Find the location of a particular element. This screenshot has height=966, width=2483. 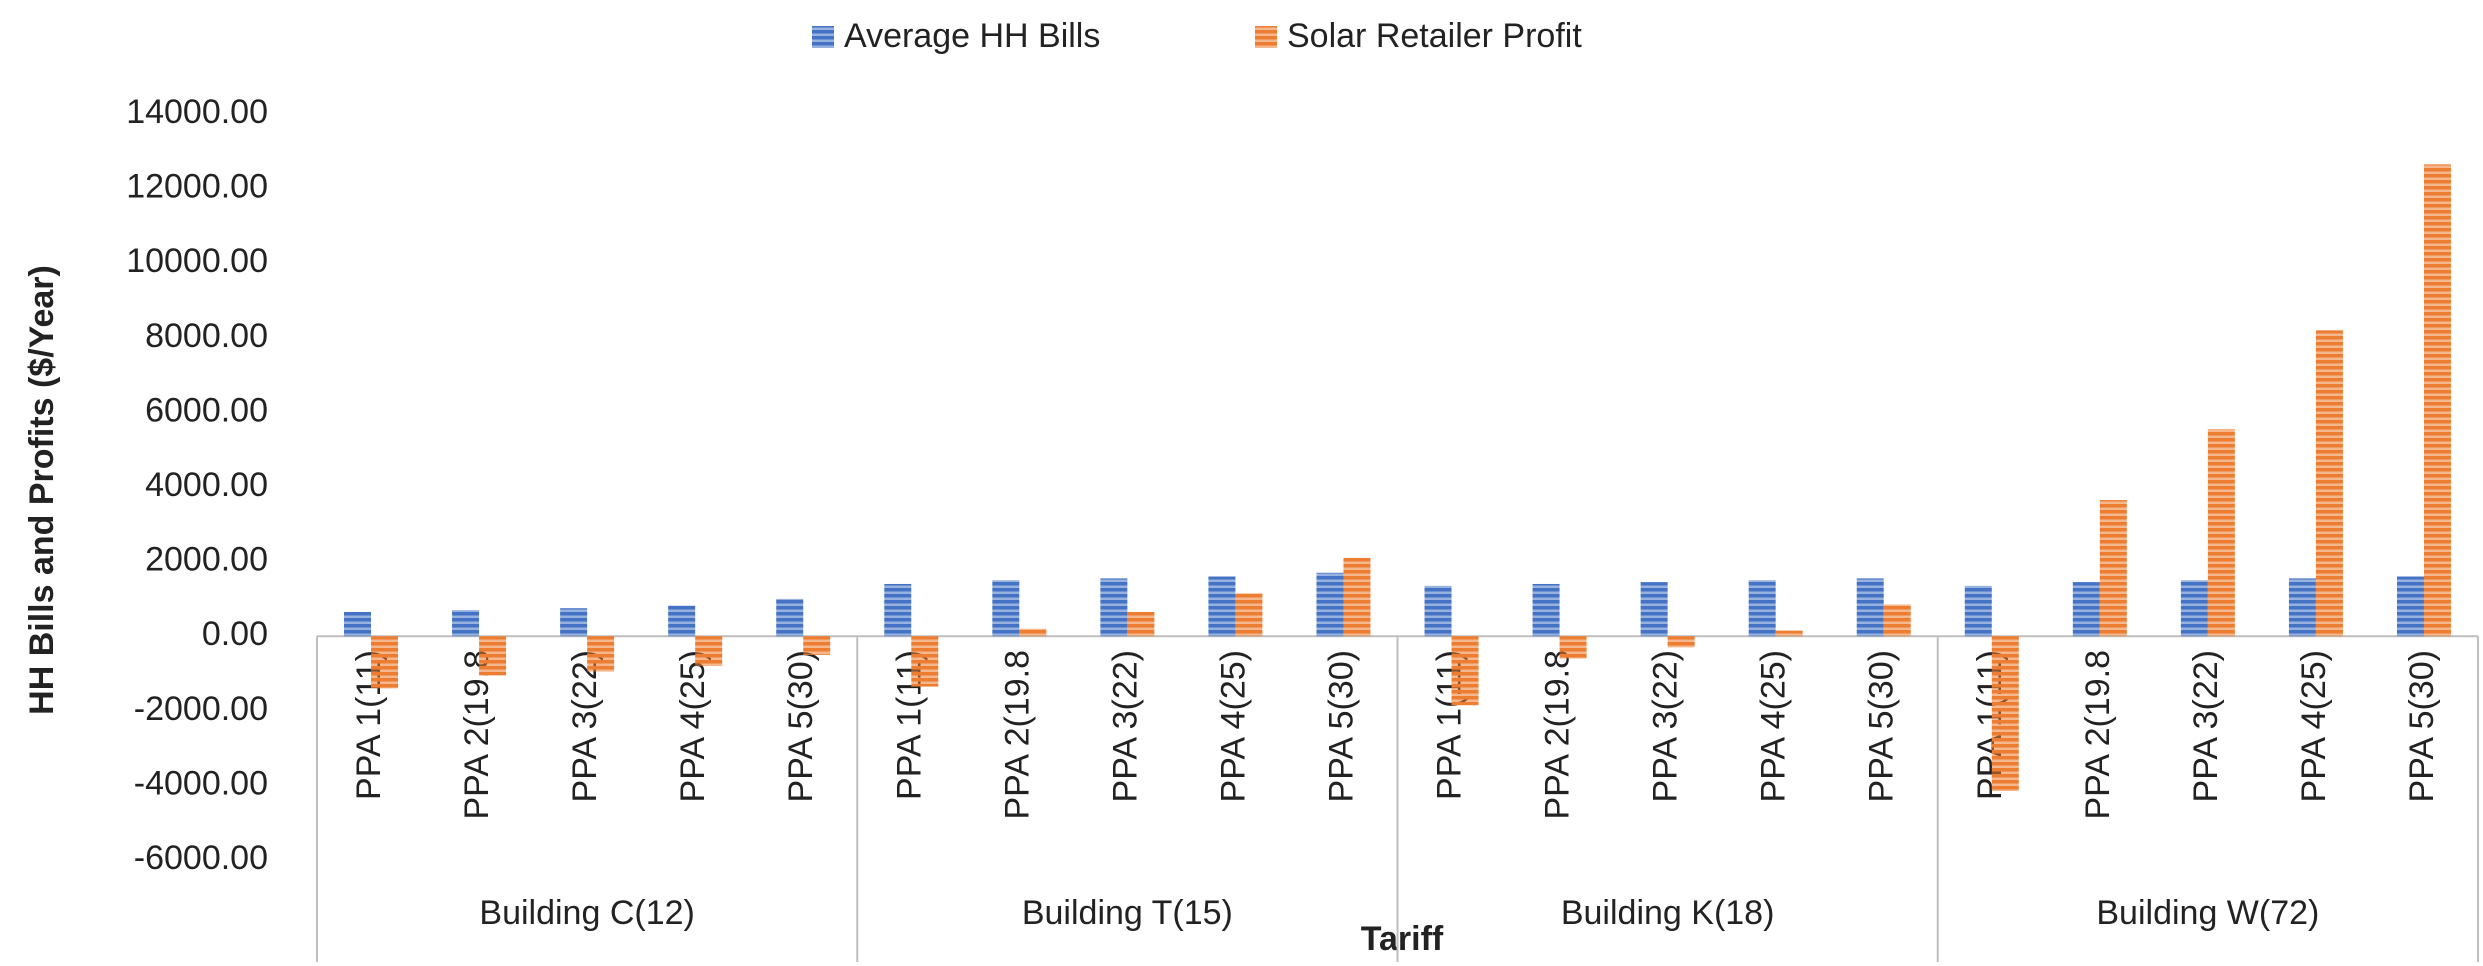

y-tick-label: 10000.00 is located at coordinates (197, 261).